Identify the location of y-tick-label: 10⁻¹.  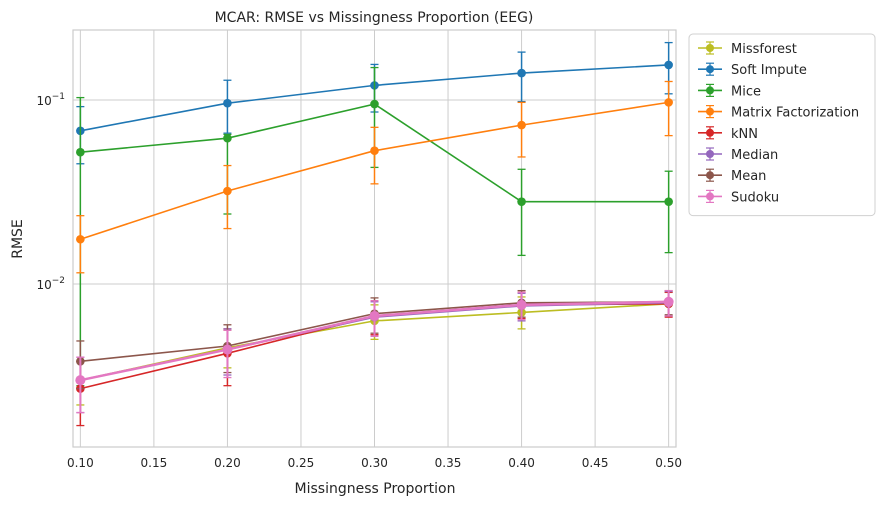
(50, 100).